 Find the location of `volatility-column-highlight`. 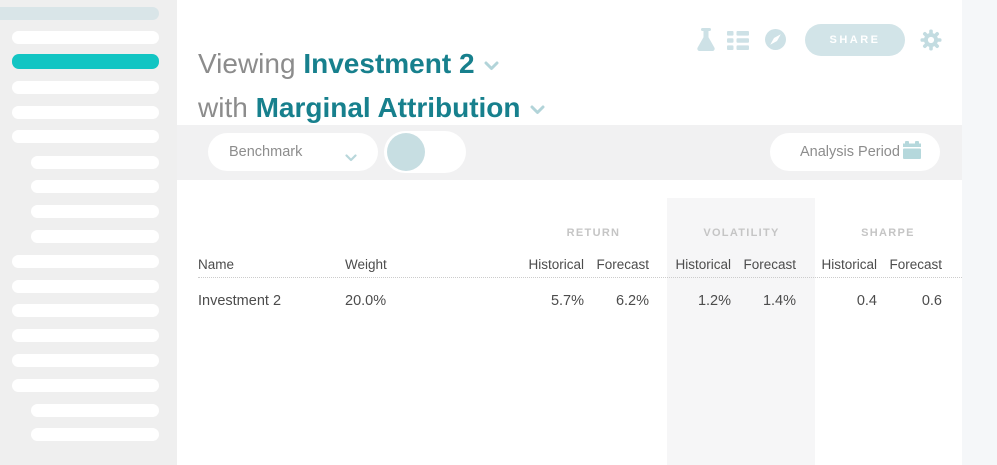

volatility-column-highlight is located at coordinates (741, 331).